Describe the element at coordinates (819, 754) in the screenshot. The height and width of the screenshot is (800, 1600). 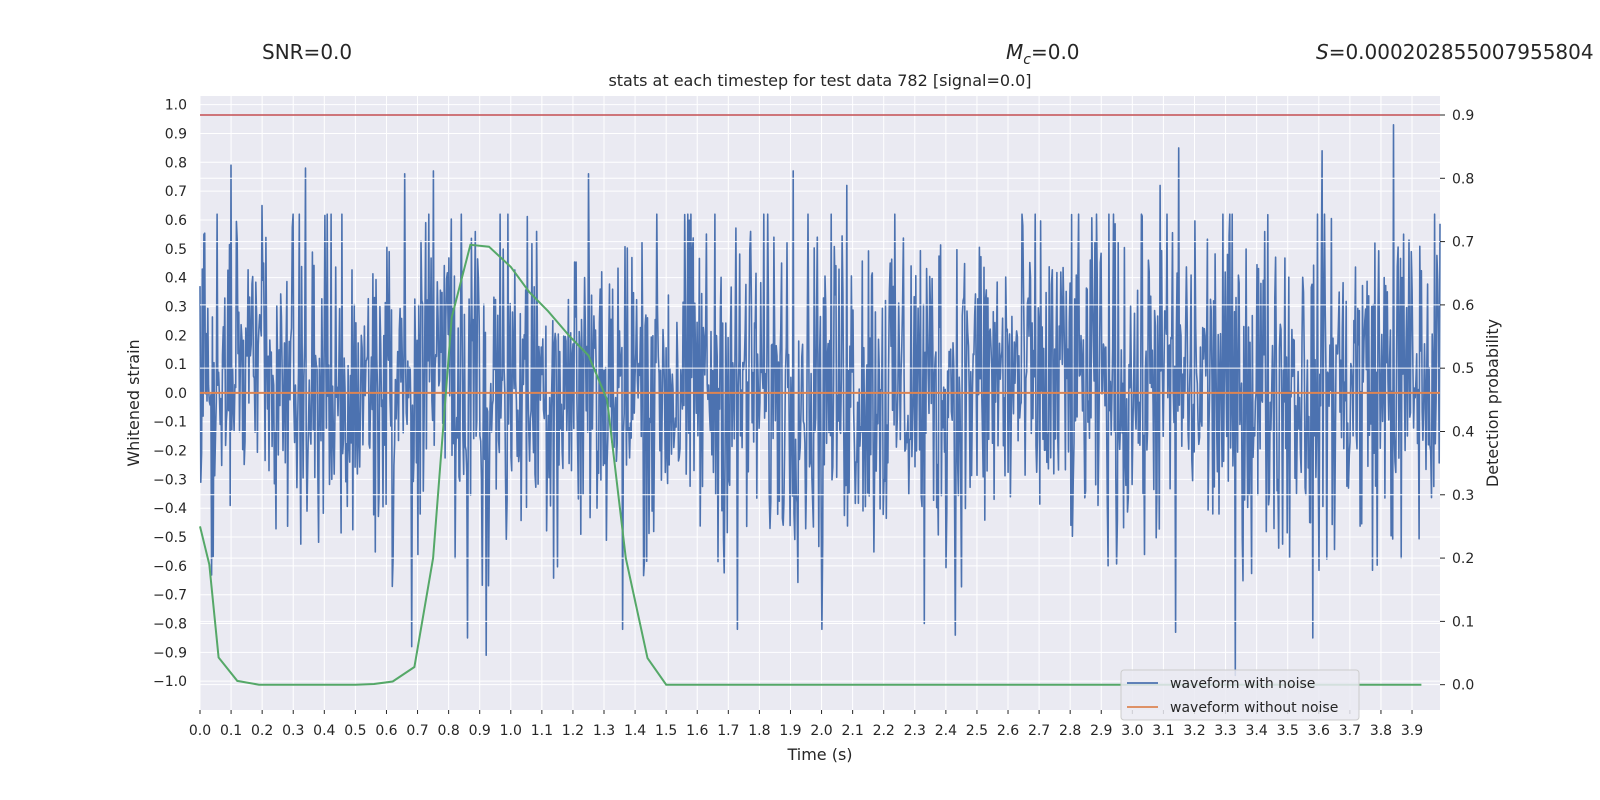
I see `x-axis-label: Time (s)` at that location.